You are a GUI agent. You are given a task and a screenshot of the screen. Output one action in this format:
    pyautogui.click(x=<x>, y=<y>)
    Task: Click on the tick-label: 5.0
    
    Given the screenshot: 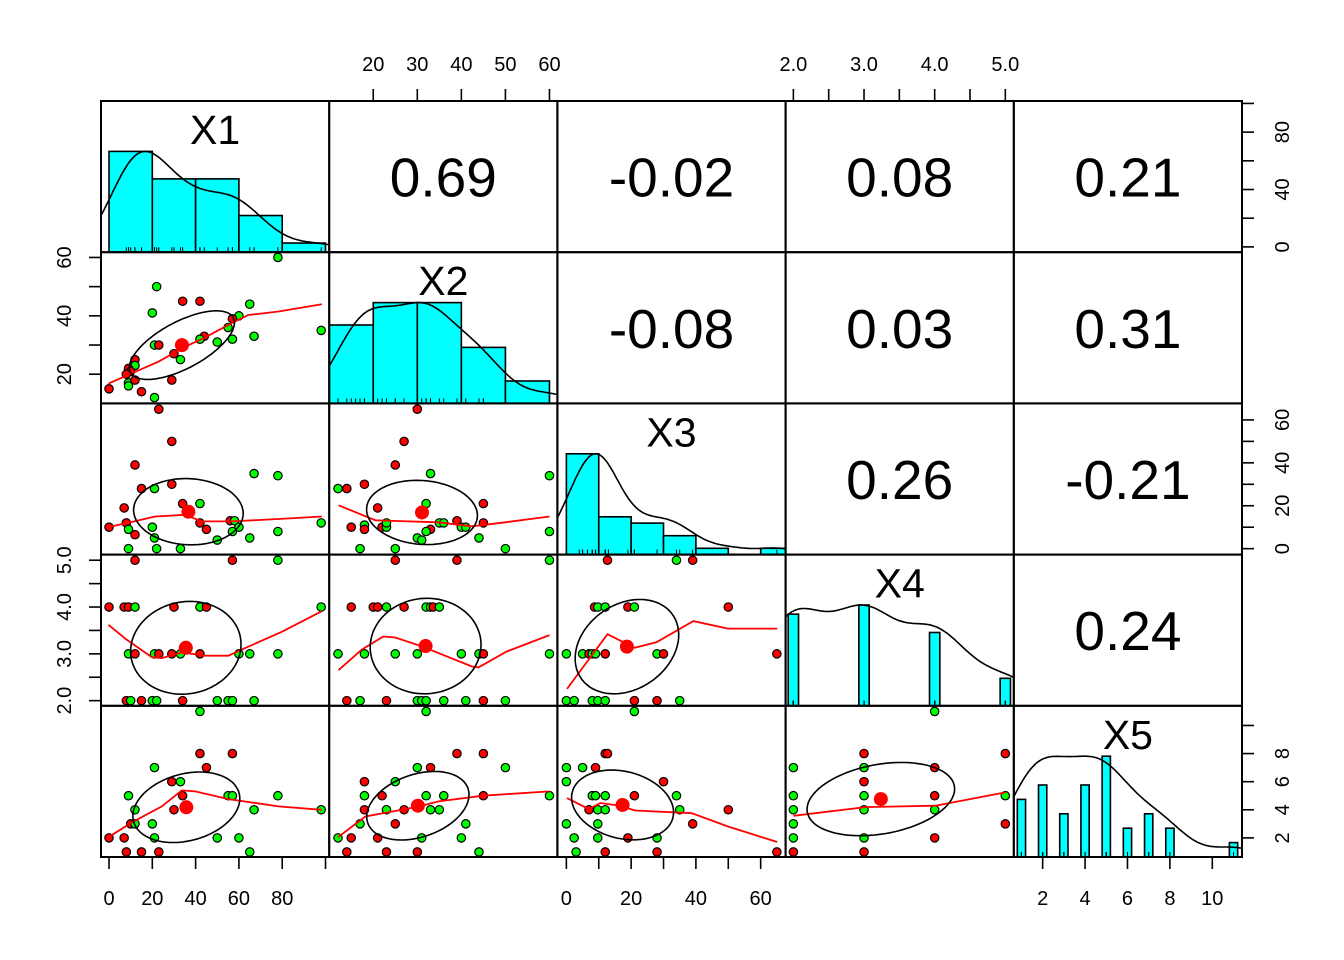 What is the action you would take?
    pyautogui.click(x=1005, y=65)
    